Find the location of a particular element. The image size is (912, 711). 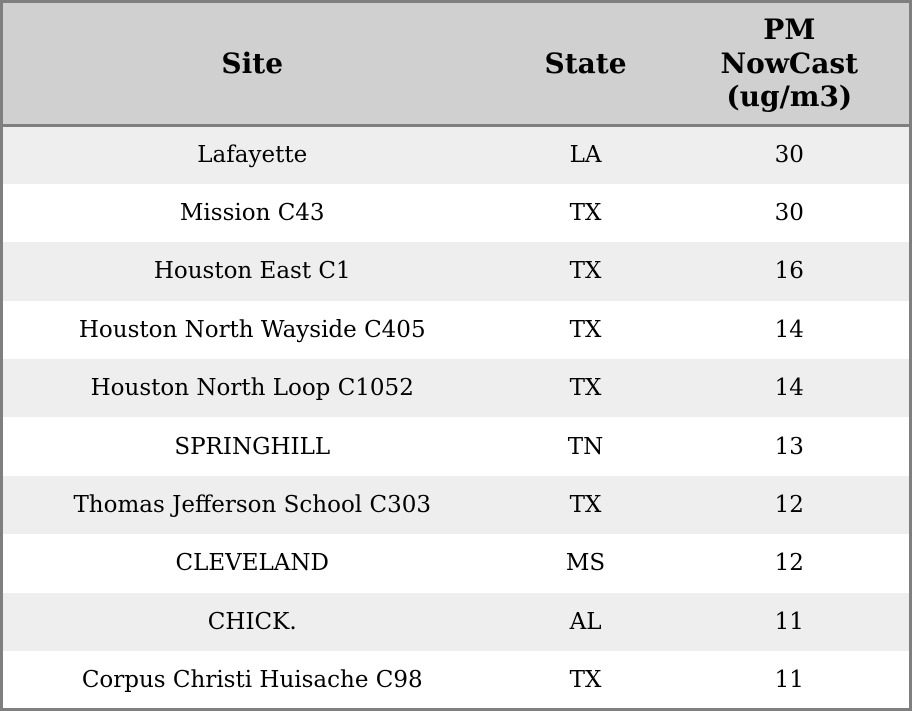

cell-pm-nowcast: 13 is located at coordinates (789, 446).